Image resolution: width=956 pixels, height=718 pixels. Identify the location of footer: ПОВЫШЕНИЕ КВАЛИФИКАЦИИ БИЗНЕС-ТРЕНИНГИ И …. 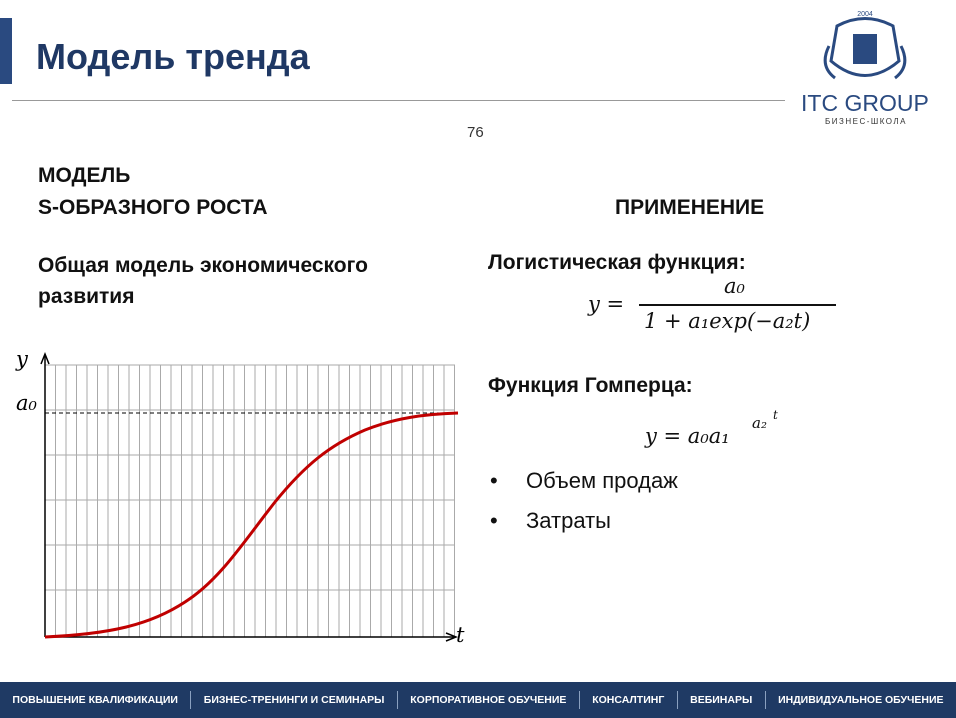
(478, 700).